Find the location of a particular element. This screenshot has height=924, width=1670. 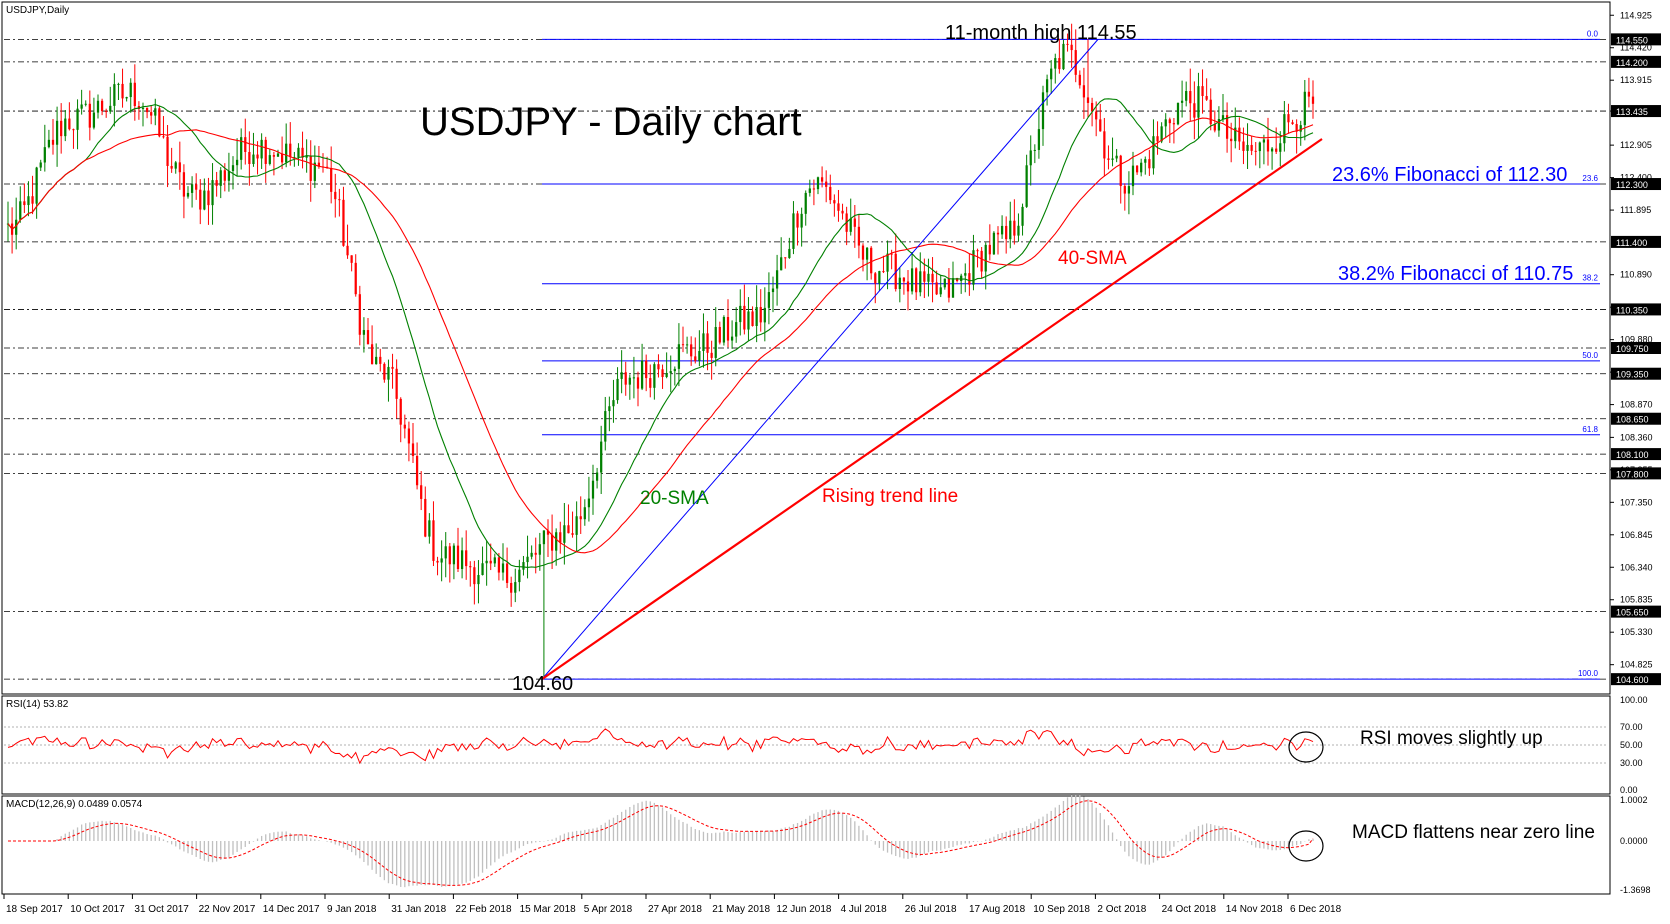

y-tick-label: 111.895 is located at coordinates (1635, 210).